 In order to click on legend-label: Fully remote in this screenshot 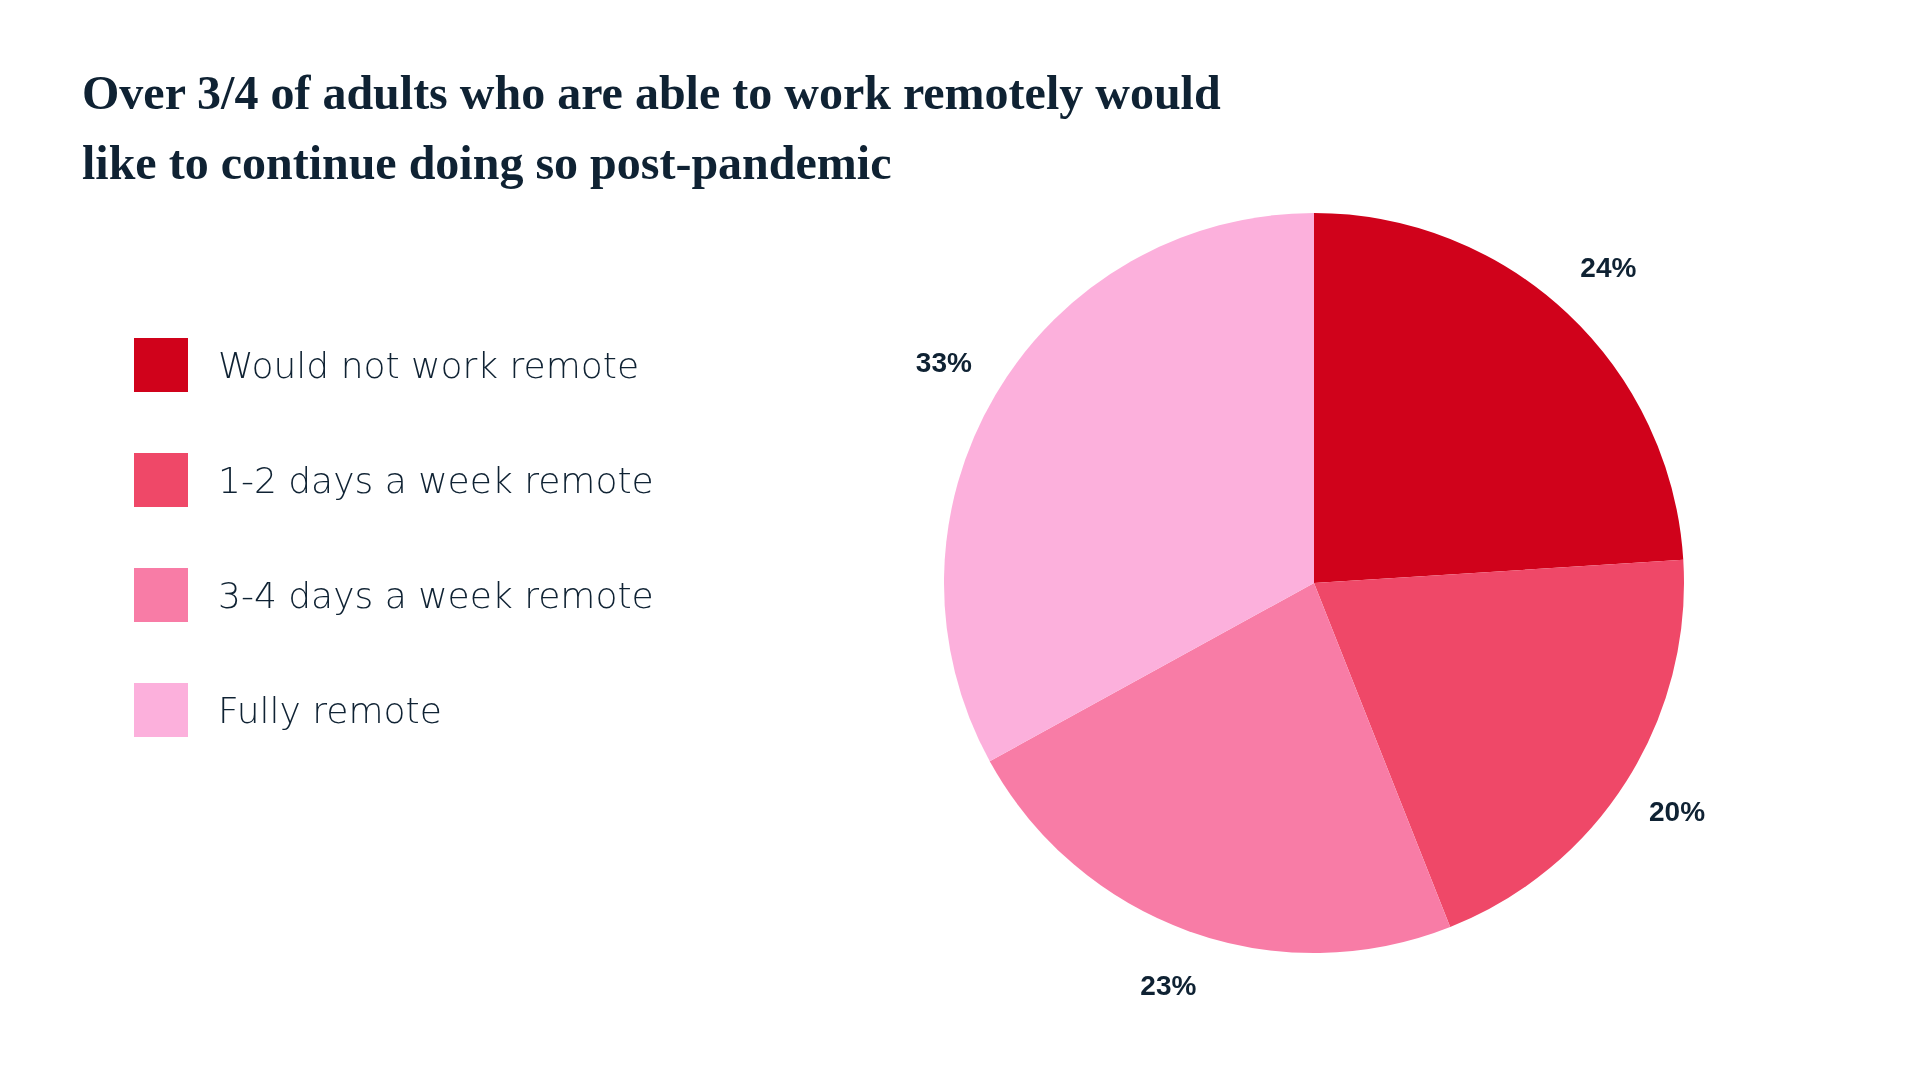, I will do `click(330, 710)`.